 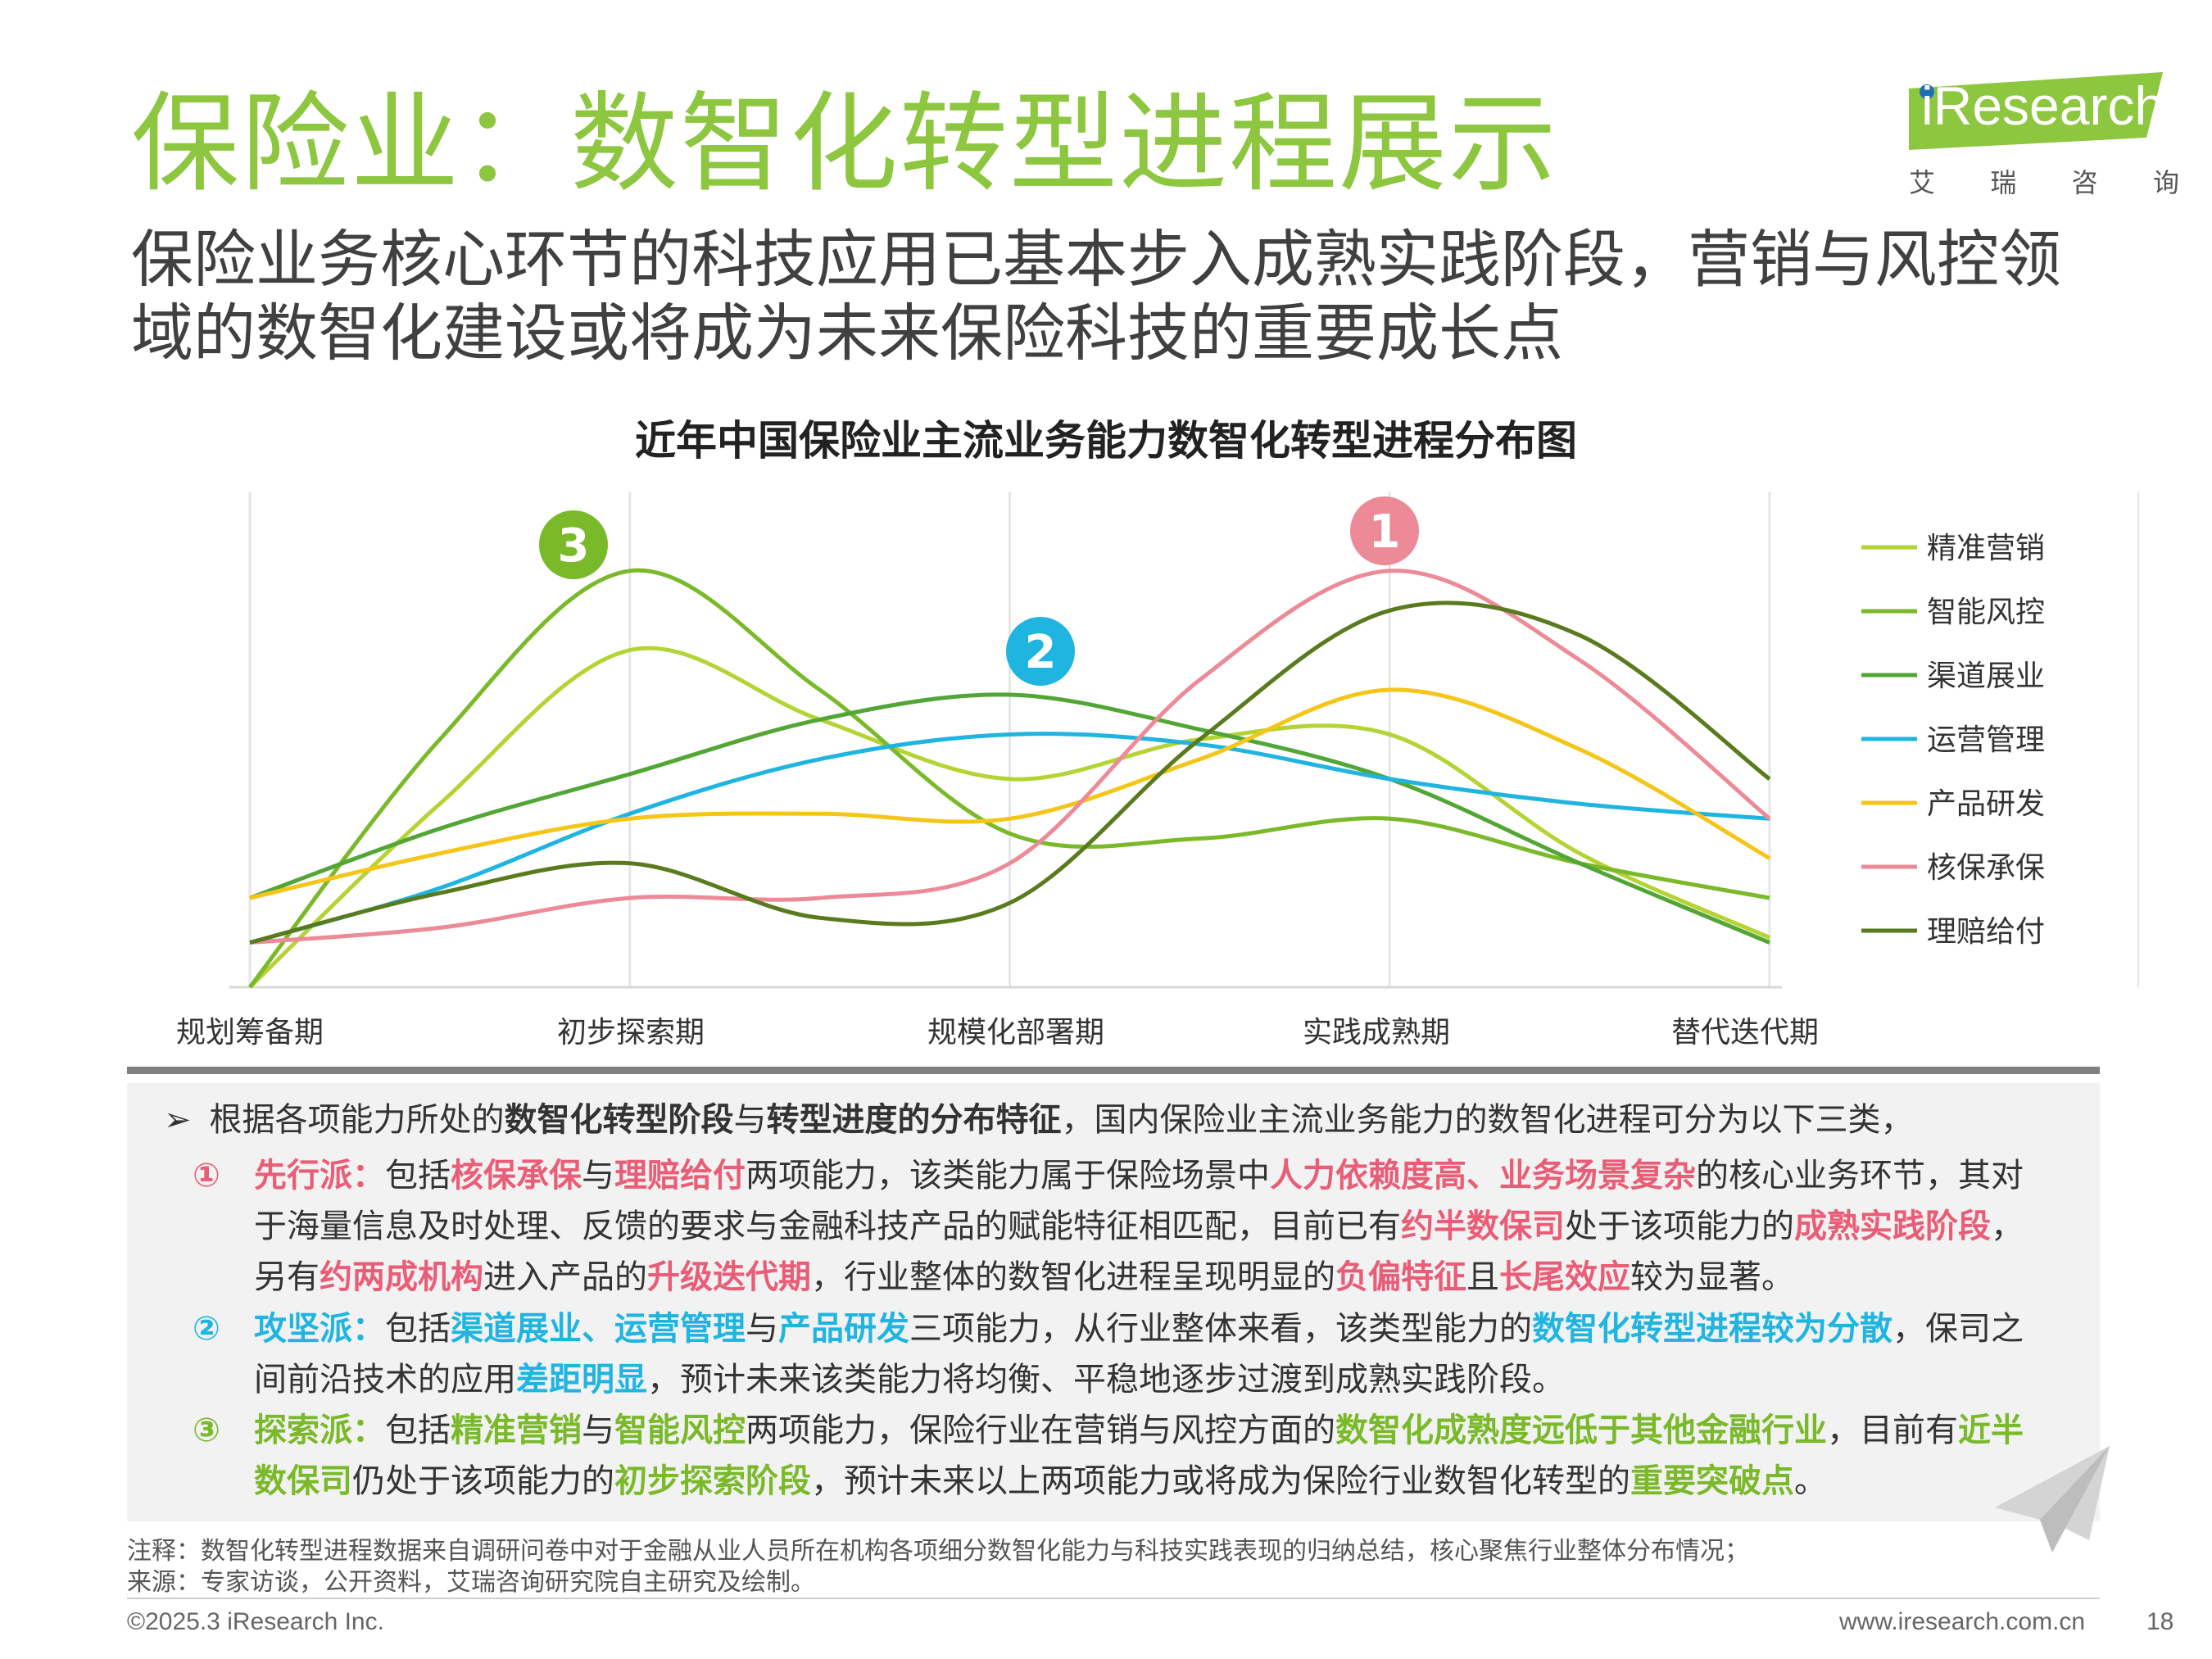 What do you see at coordinates (2084, 182) in the screenshot?
I see `logo-char: 咨` at bounding box center [2084, 182].